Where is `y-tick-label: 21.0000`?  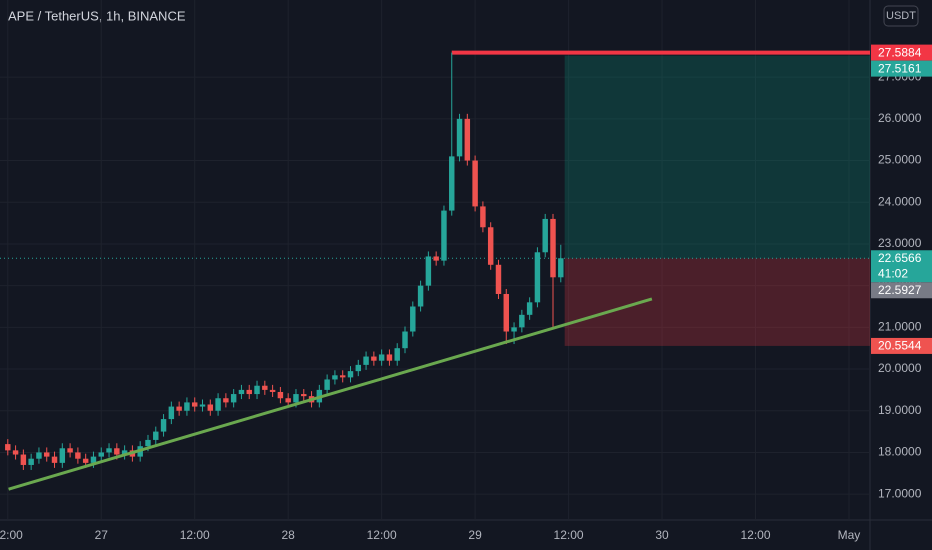
y-tick-label: 21.0000 is located at coordinates (900, 327).